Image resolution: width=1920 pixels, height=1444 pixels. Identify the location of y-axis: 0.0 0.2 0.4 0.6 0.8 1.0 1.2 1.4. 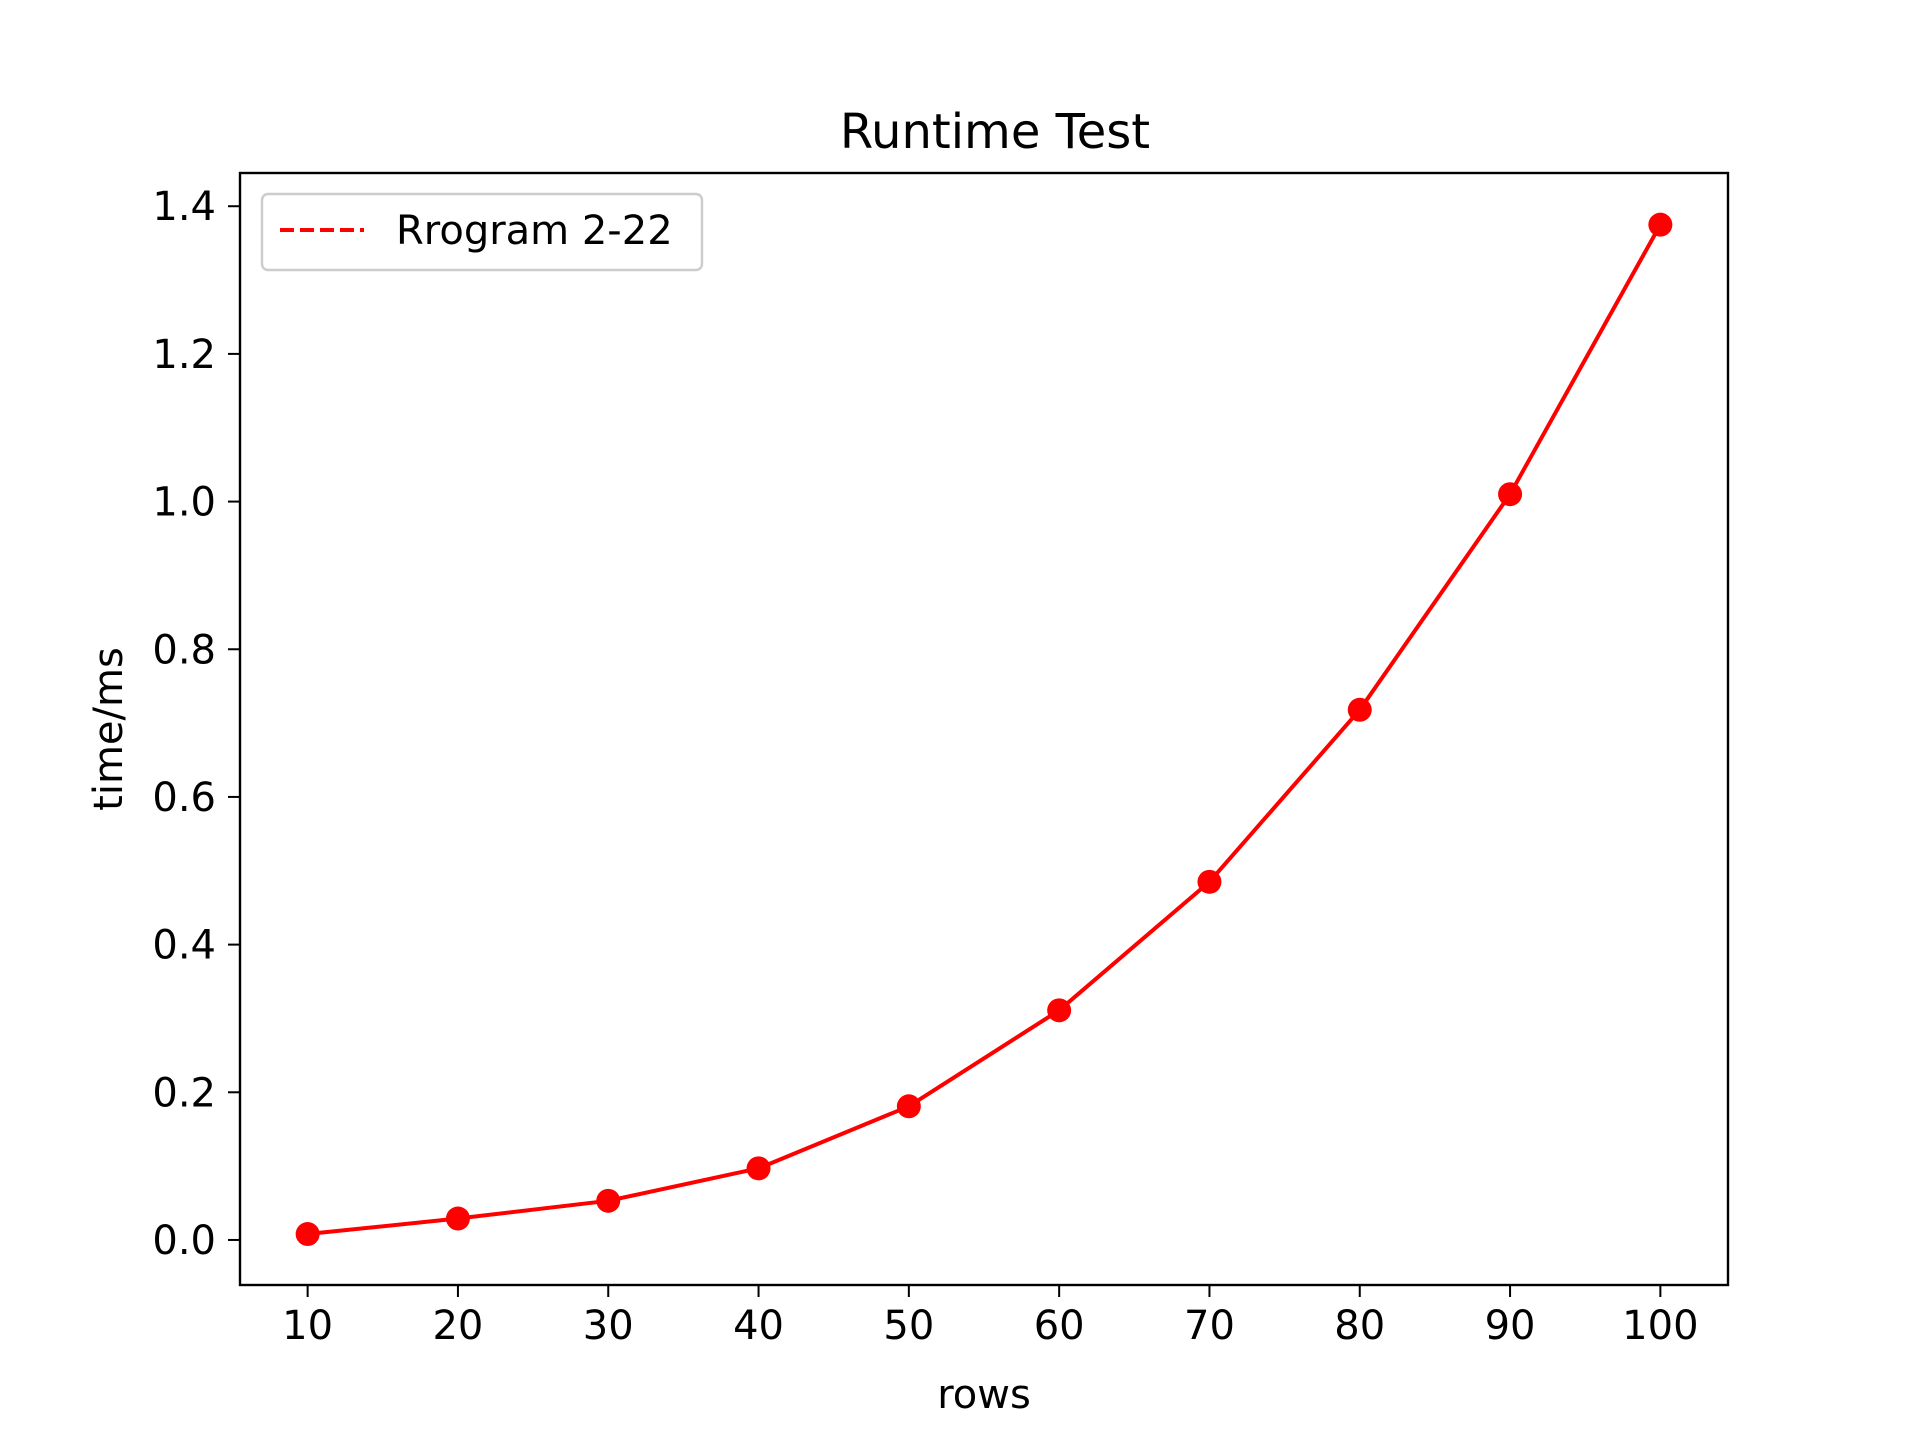
(196, 724).